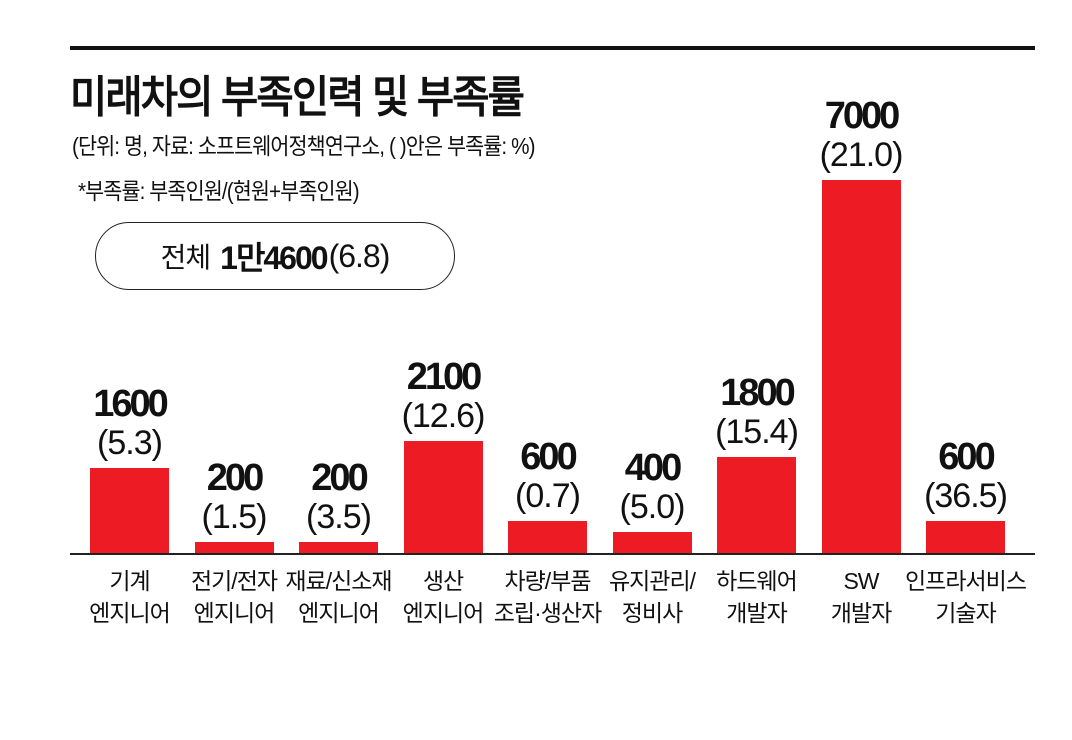 The width and height of the screenshot is (1072, 740). What do you see at coordinates (552, 48) in the screenshot?
I see `top-rule` at bounding box center [552, 48].